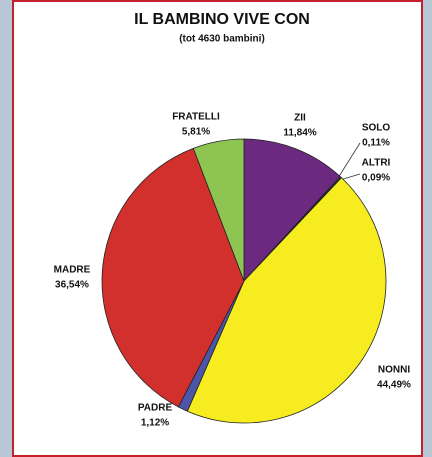  What do you see at coordinates (222, 39) in the screenshot?
I see `chart-subtitle: (tot 4630 bambini)` at bounding box center [222, 39].